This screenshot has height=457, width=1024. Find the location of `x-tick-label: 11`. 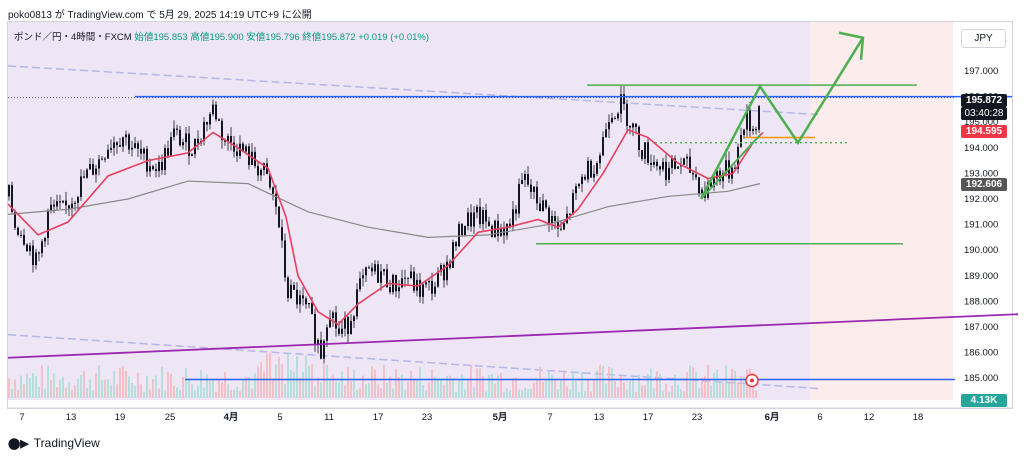

x-tick-label: 11 is located at coordinates (329, 417).